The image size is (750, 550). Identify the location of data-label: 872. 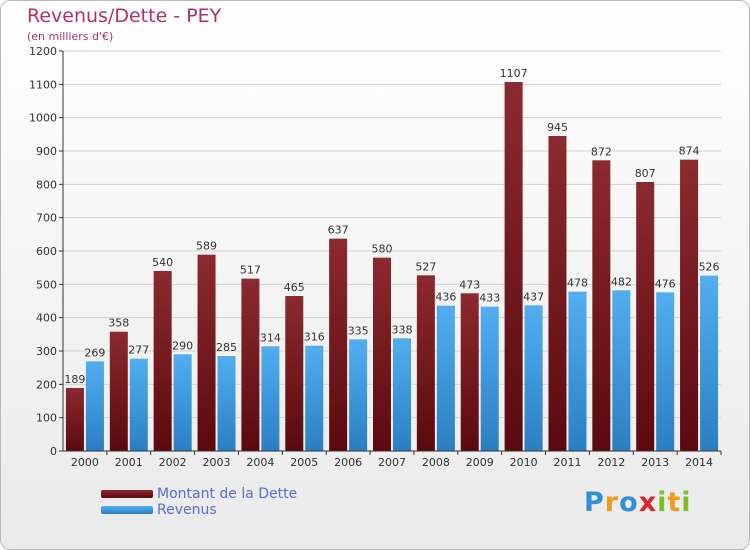
(601, 151).